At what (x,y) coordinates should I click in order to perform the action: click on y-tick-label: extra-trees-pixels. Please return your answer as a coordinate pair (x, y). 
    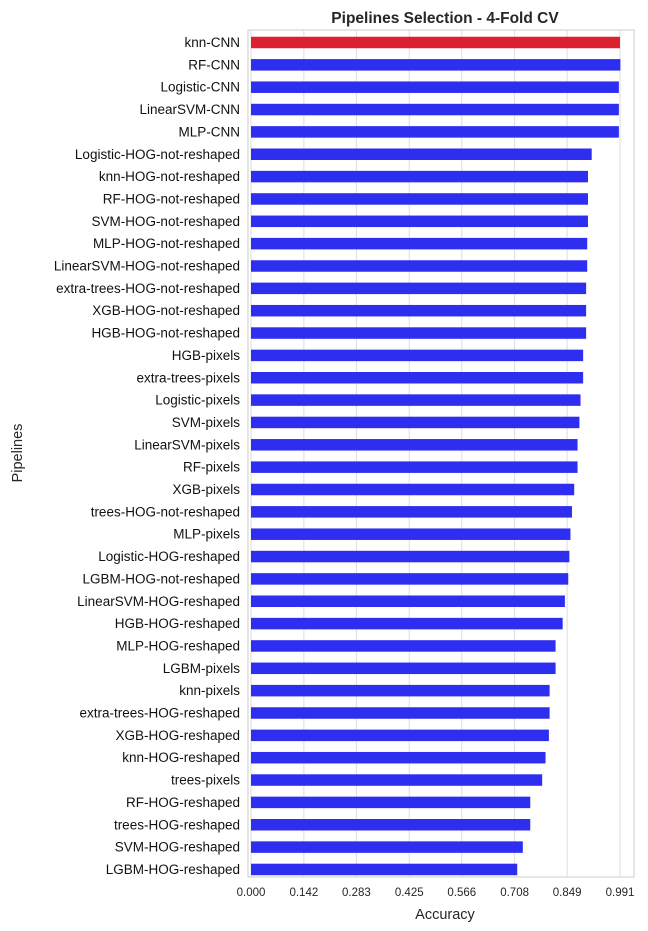
    Looking at the image, I should click on (188, 377).